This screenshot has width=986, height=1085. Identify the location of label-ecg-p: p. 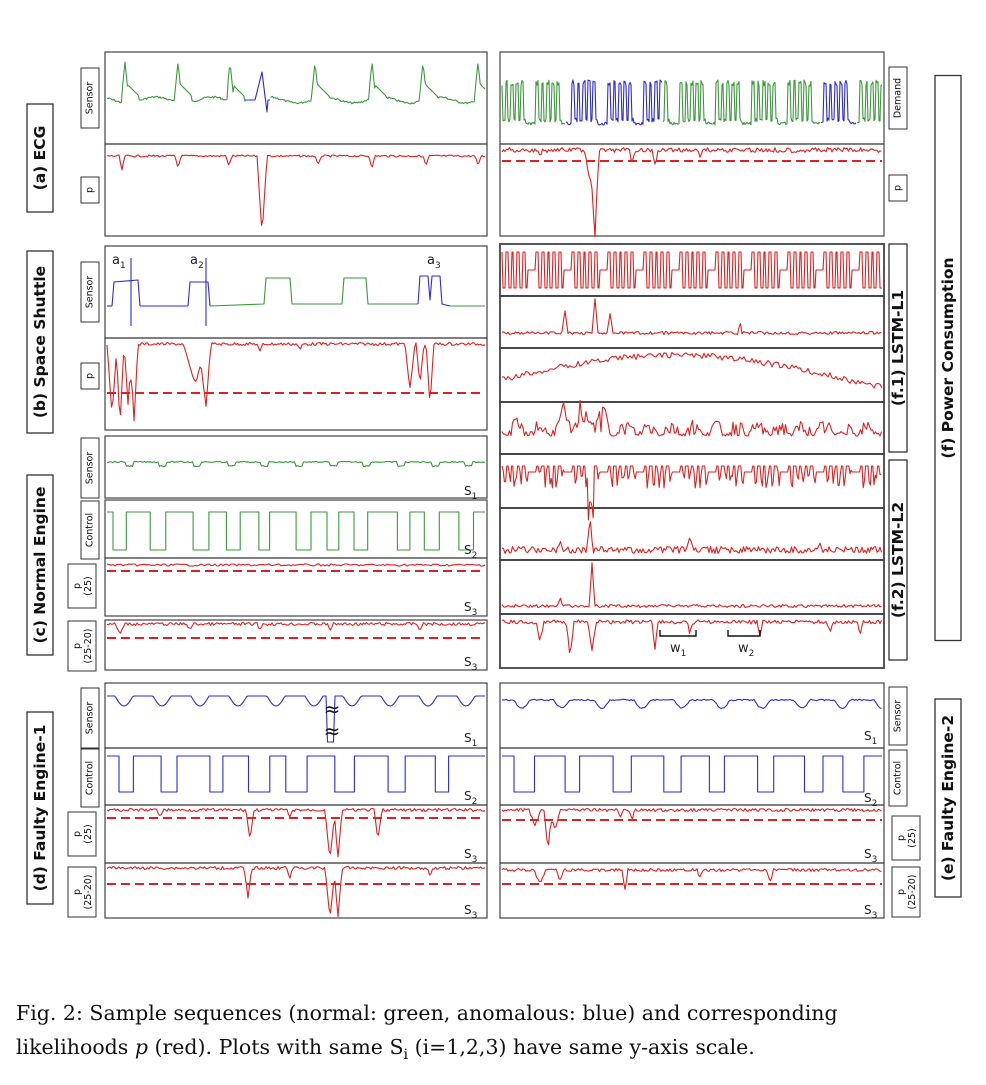
(90, 190).